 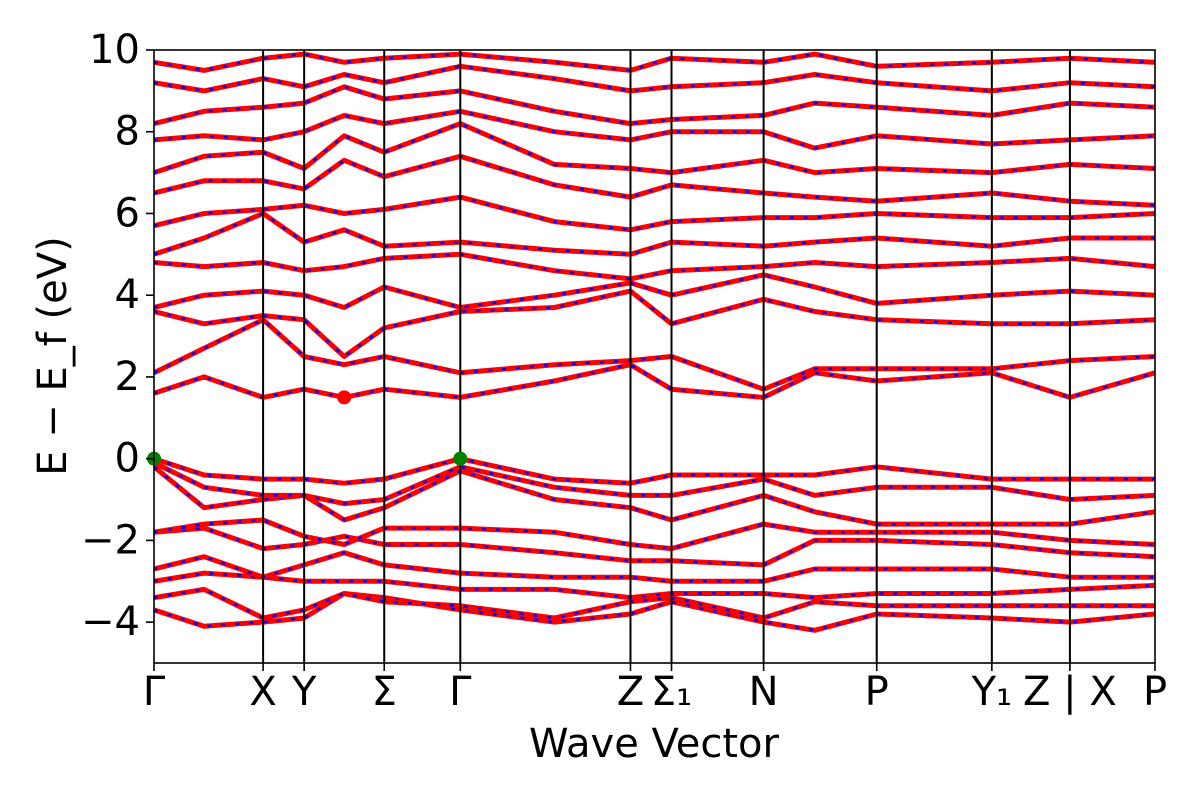 I want to click on x-axis: Γ X Y Σ Γ Z Σ₁ N P Y₁ Z | X P, so click(x=655, y=689).